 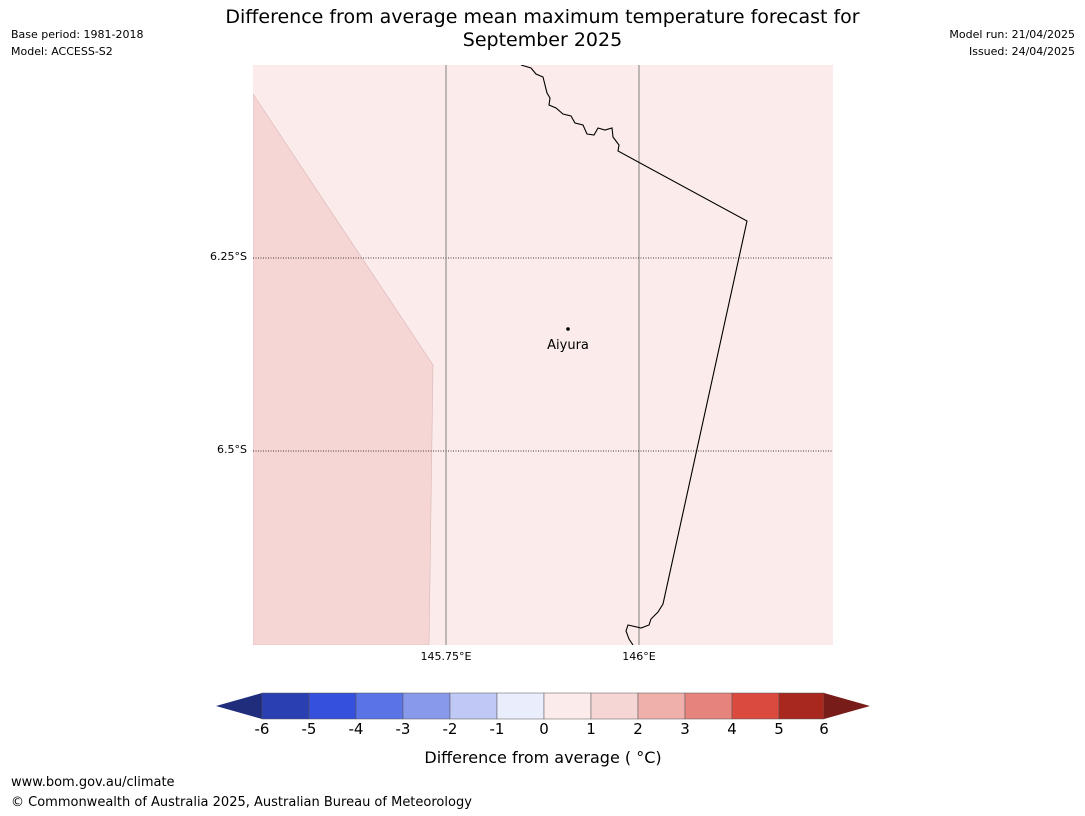 What do you see at coordinates (93, 782) in the screenshot?
I see `footer-url: www.bom.gov.au/climate` at bounding box center [93, 782].